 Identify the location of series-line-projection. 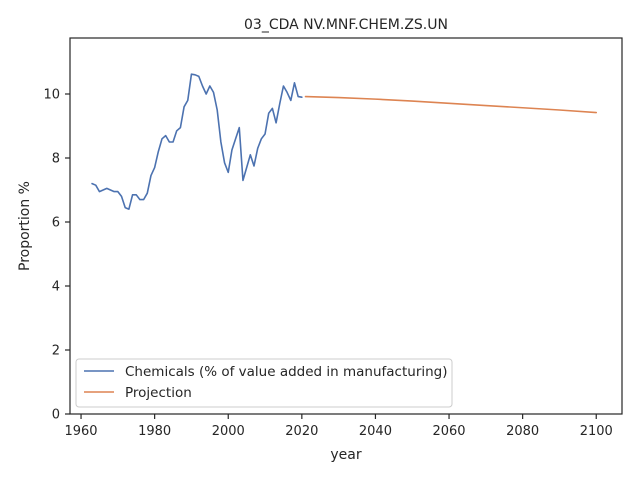
(451, 104).